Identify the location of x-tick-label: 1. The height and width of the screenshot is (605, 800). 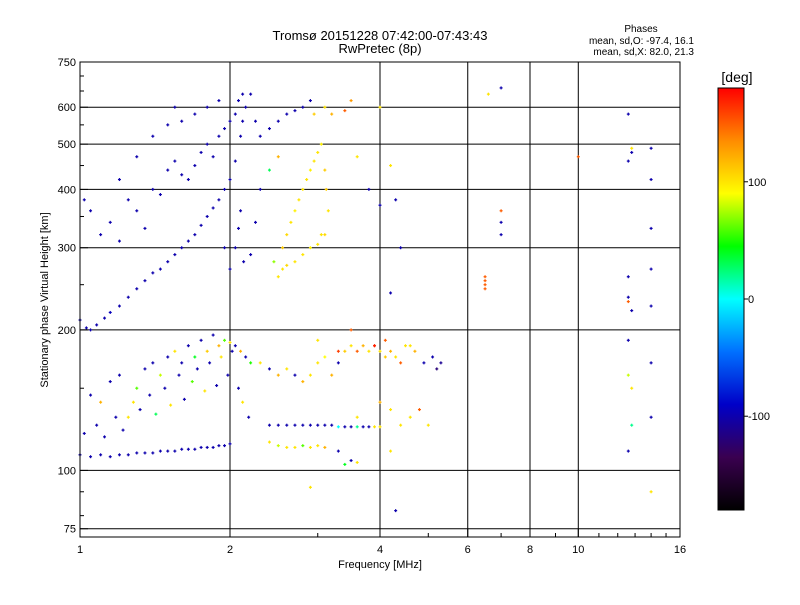
(80, 550).